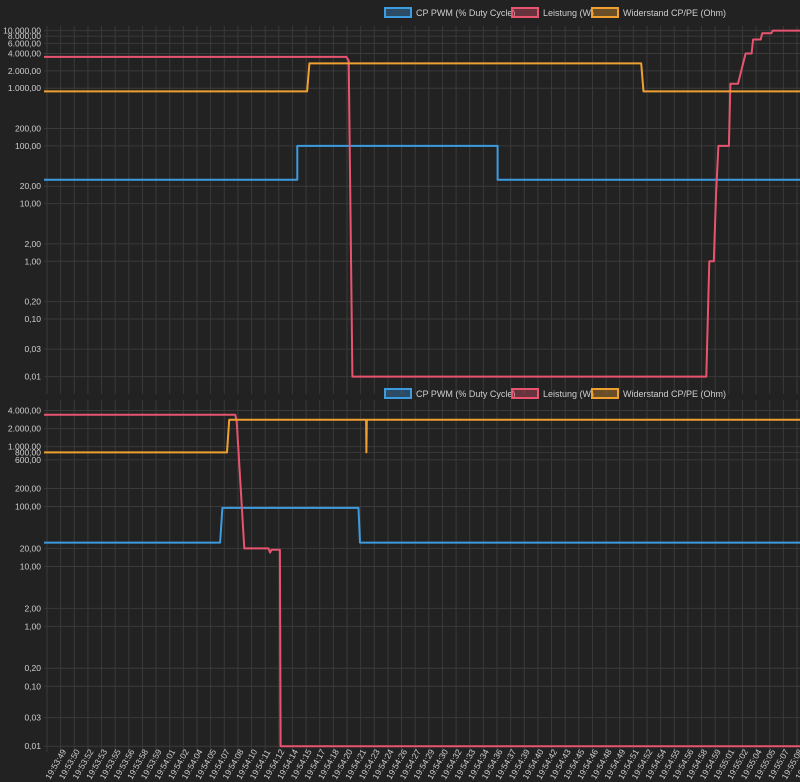  What do you see at coordinates (28, 452) in the screenshot?
I see `y-tick-label: 800,00` at bounding box center [28, 452].